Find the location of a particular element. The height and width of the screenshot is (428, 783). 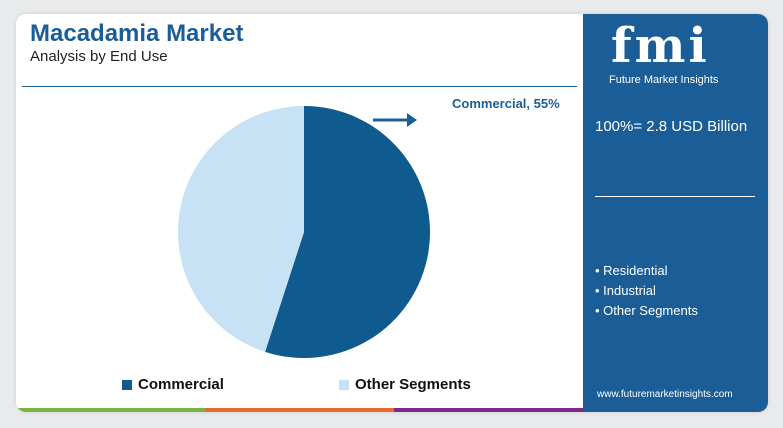

page-title: Macadamia Market is located at coordinates (137, 33).